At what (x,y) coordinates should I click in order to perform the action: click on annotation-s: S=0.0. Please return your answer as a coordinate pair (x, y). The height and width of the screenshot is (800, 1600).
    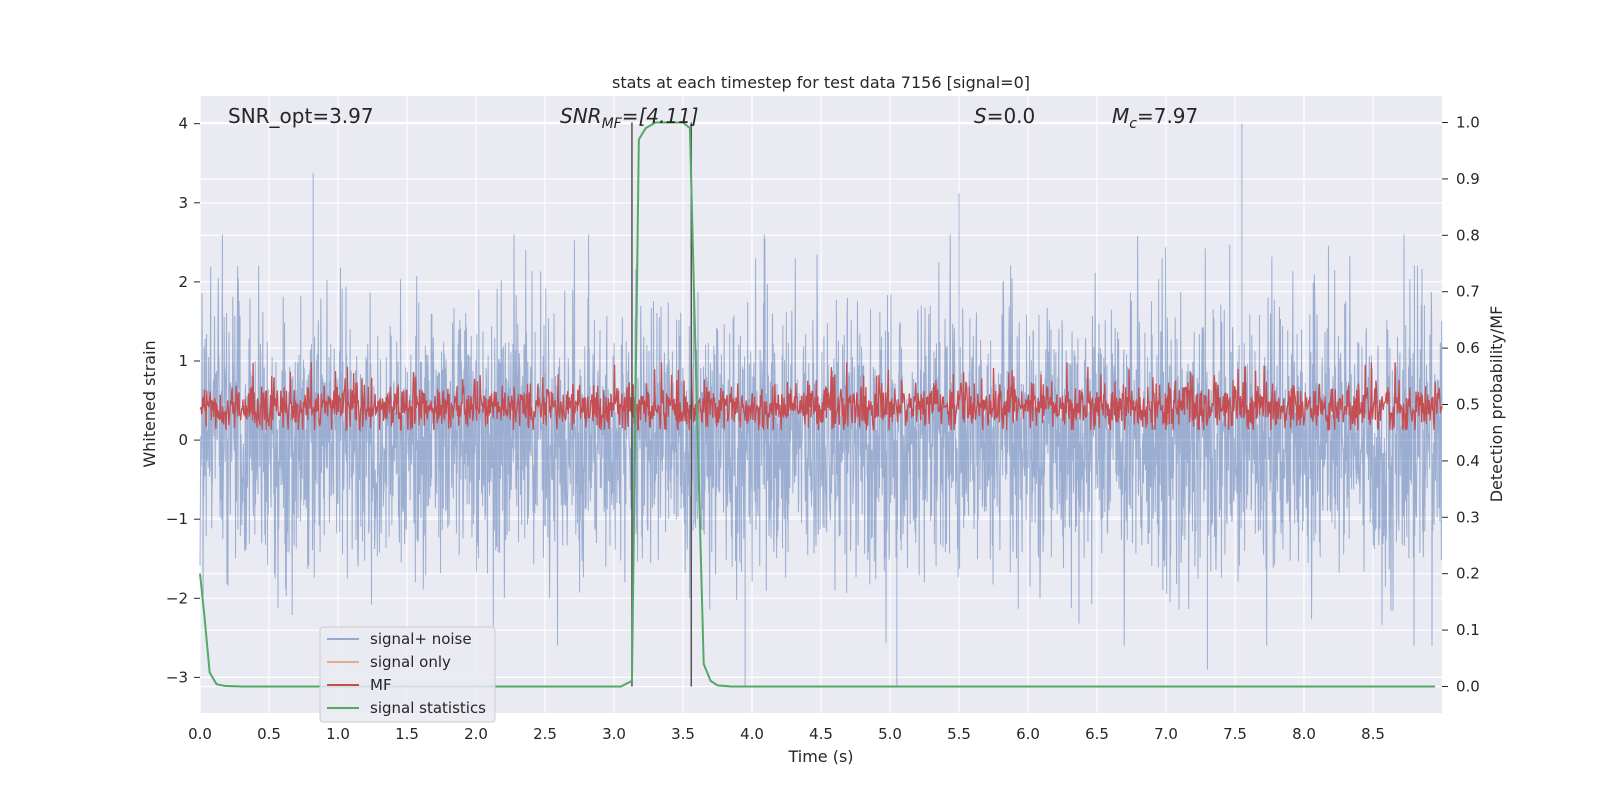
    Looking at the image, I should click on (1004, 116).